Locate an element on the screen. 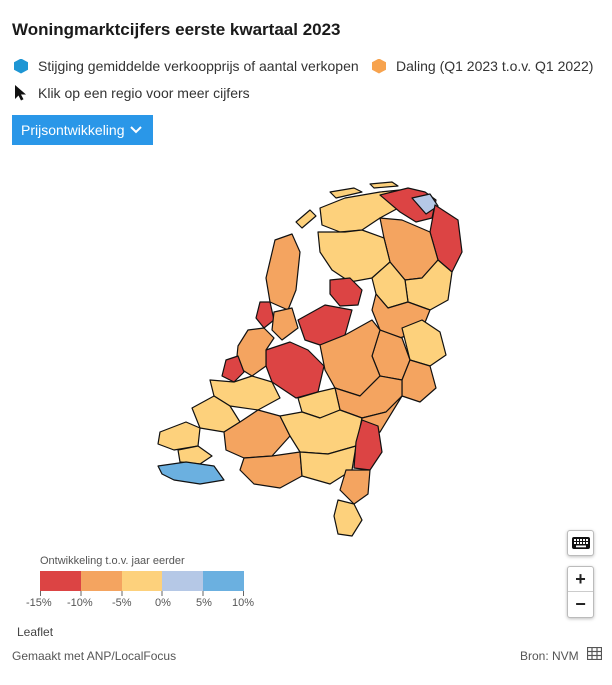  leaflet-attribution: Leaflet is located at coordinates (35, 632).